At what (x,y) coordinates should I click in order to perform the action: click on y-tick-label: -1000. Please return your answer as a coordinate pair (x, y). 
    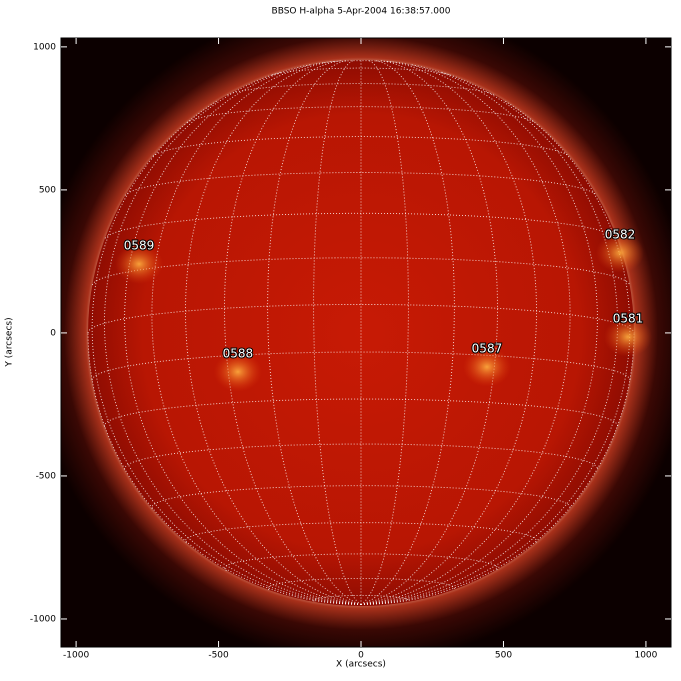
    Looking at the image, I should click on (43, 619).